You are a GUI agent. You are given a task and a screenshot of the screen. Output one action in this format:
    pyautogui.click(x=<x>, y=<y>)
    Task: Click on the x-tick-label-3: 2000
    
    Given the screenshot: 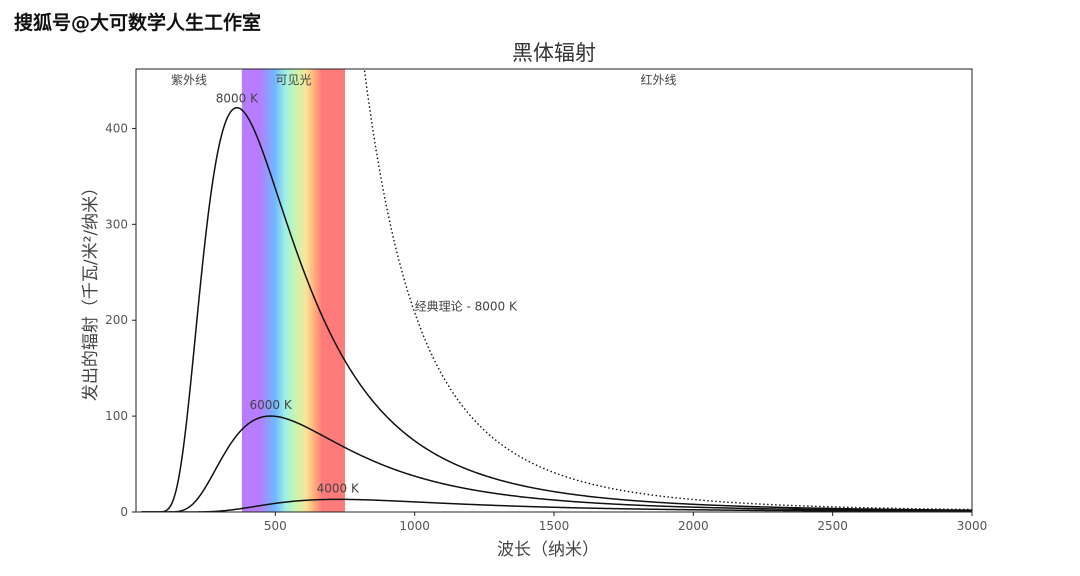 What is the action you would take?
    pyautogui.click(x=693, y=526)
    